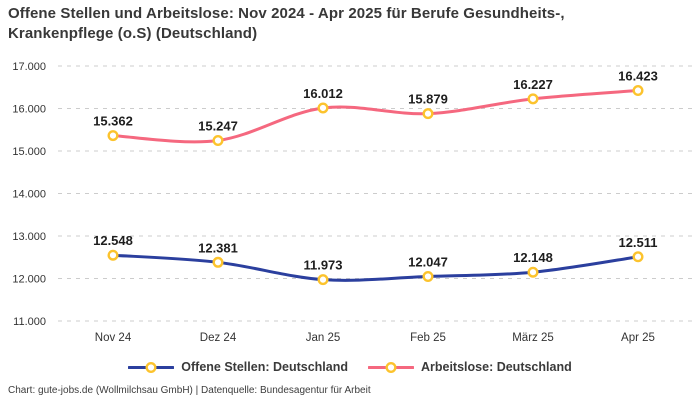 Image resolution: width=700 pixels, height=400 pixels. What do you see at coordinates (113, 121) in the screenshot?
I see `data-point-value-label: 15.362` at bounding box center [113, 121].